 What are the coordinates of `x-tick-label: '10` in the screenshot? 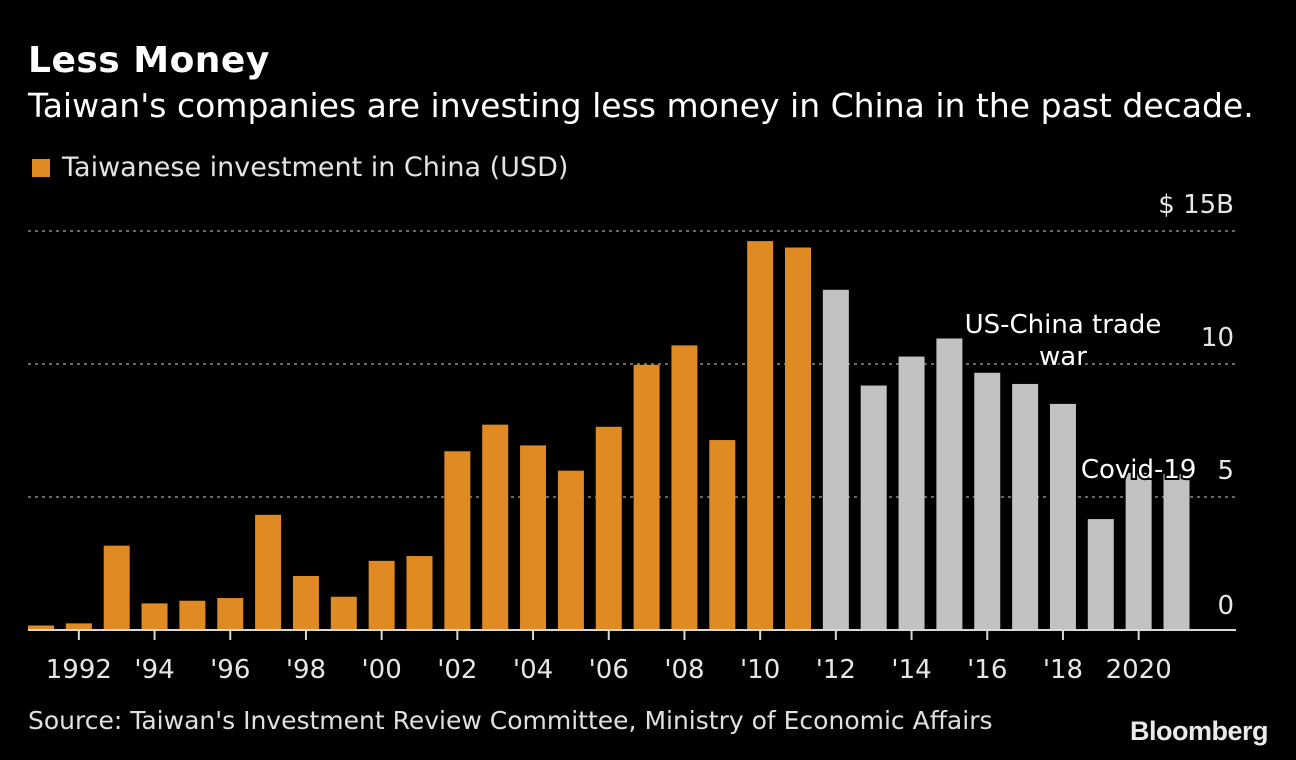 It's located at (760, 670).